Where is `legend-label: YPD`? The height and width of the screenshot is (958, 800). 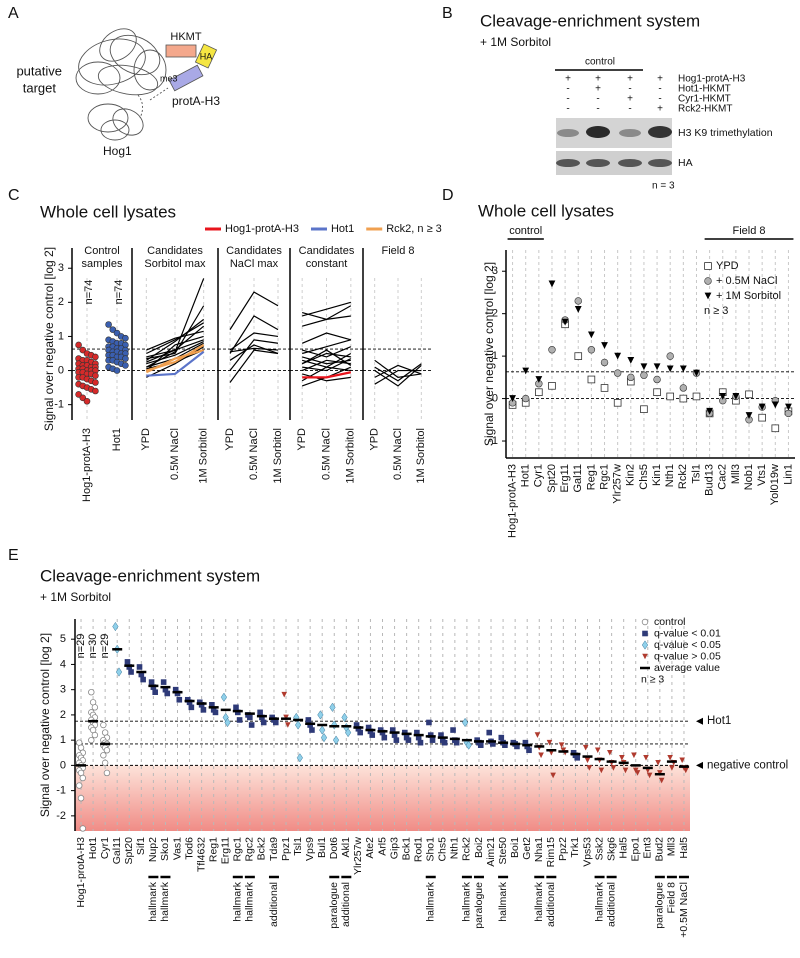
legend-label: YPD is located at coordinates (727, 266).